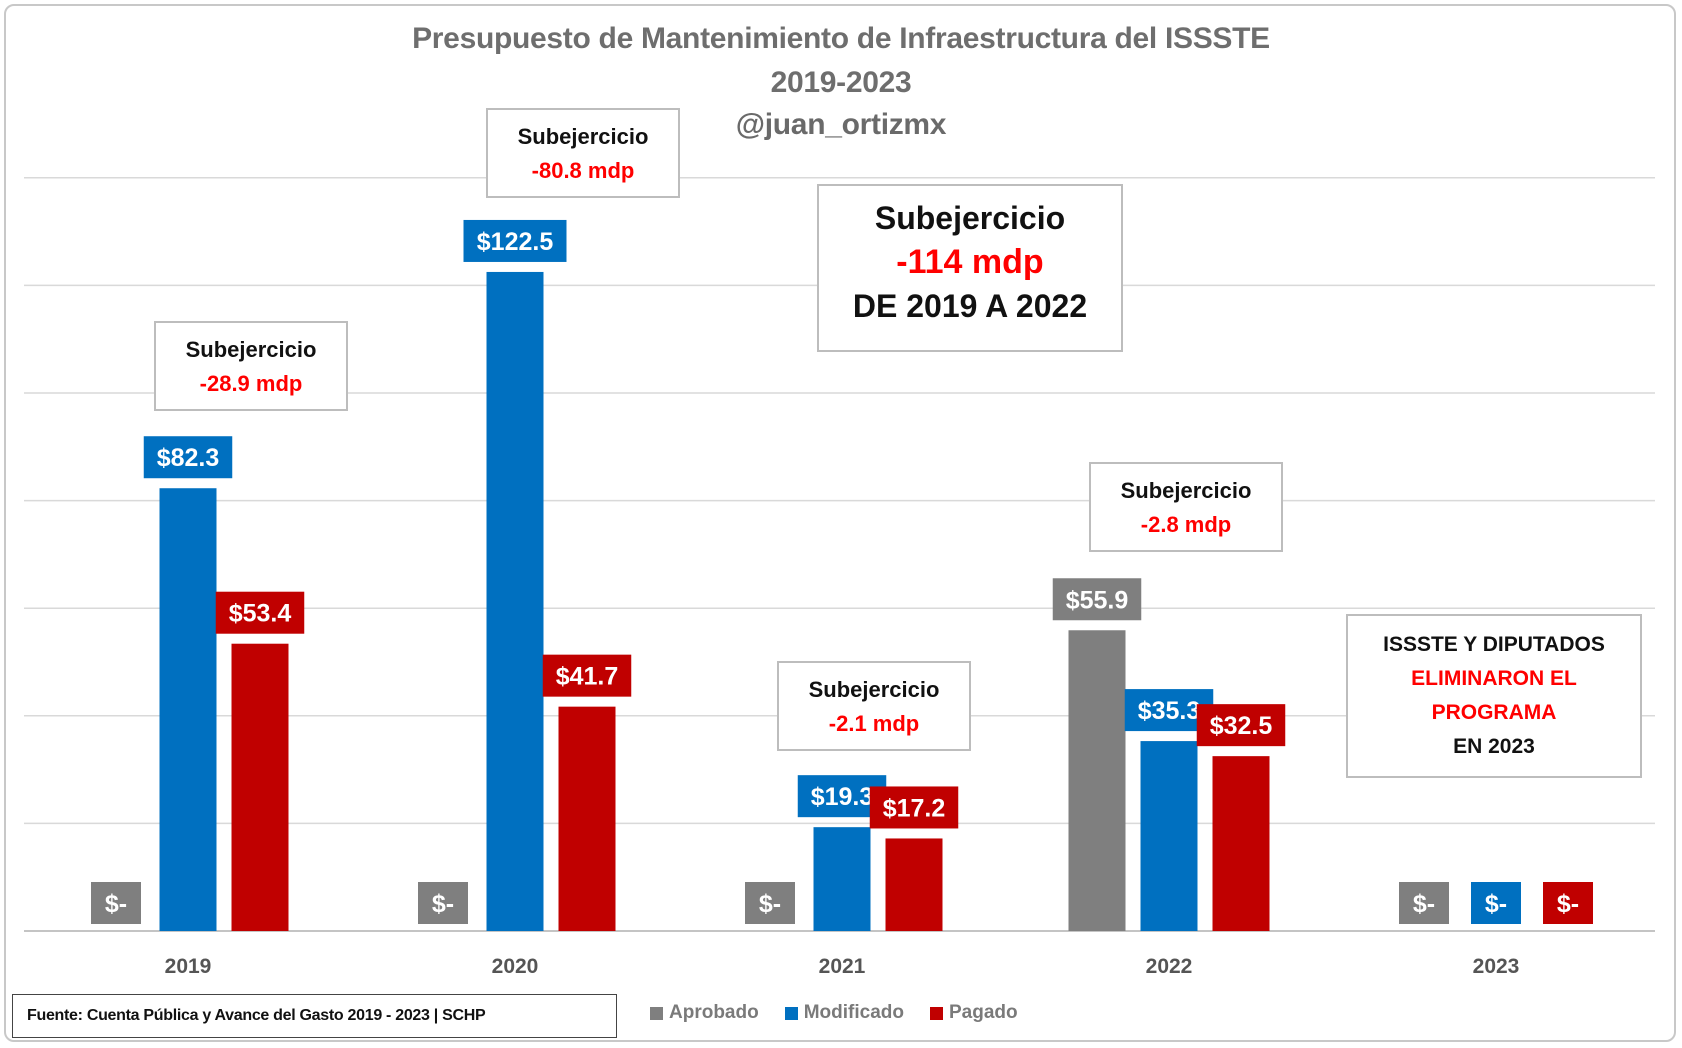 Image resolution: width=1682 pixels, height=1048 pixels. What do you see at coordinates (841, 124) in the screenshot?
I see `chart-author-handle: @juan_ortizmx` at bounding box center [841, 124].